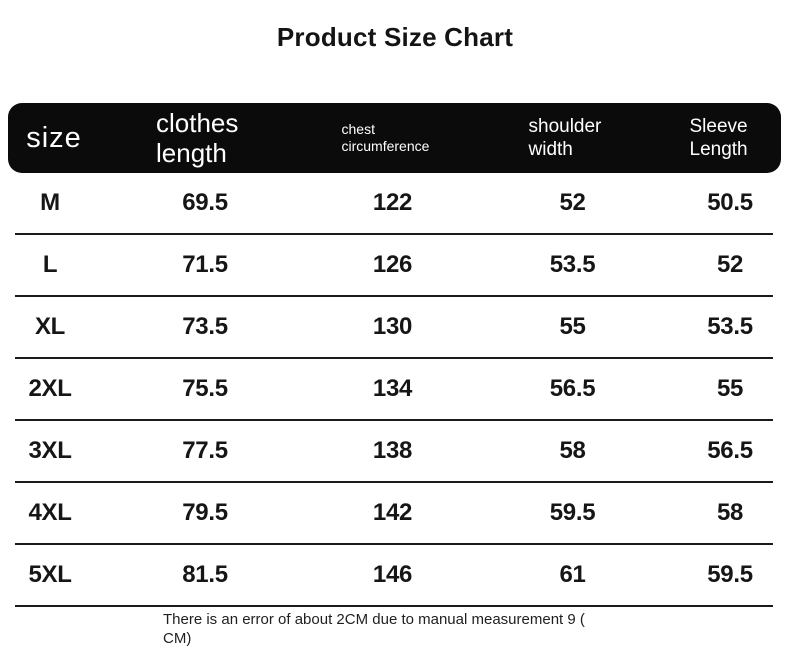 This screenshot has width=790, height=646. Describe the element at coordinates (205, 388) in the screenshot. I see `clothes-length-cell: 75.5` at that location.